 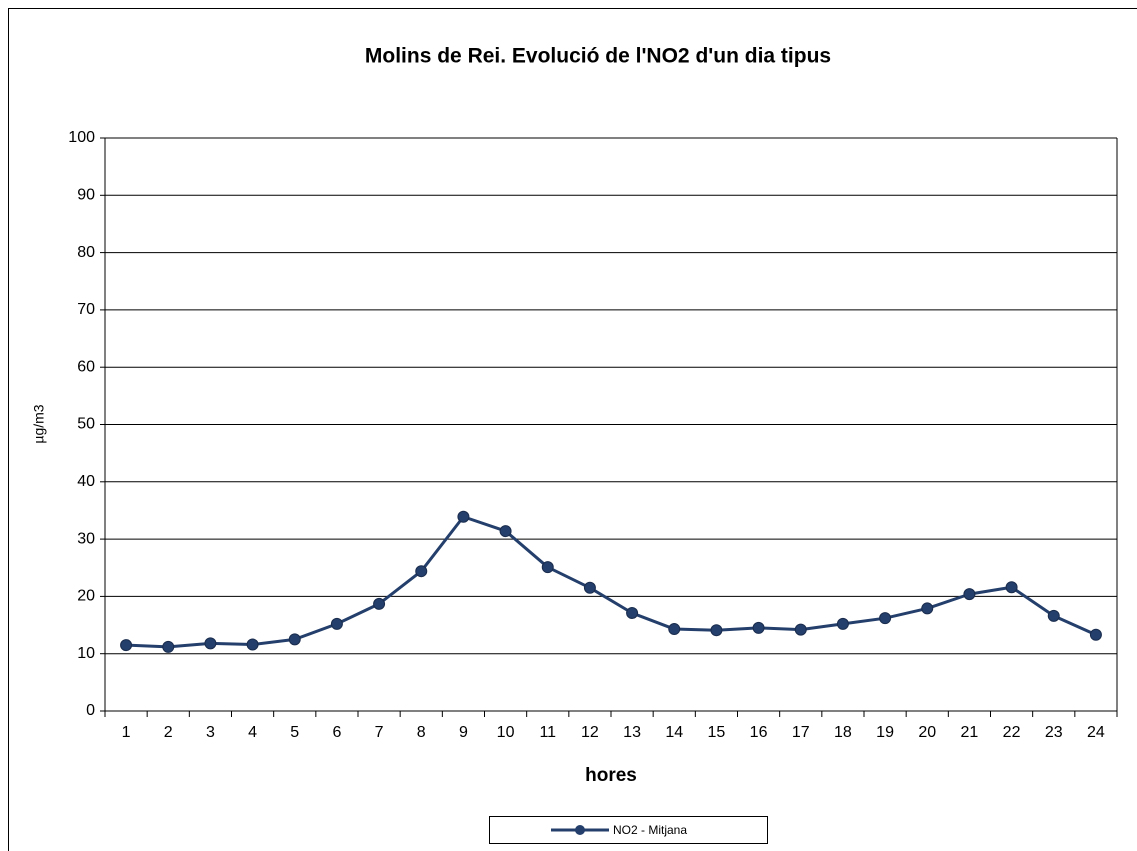 I want to click on x-tick-label: 18, so click(x=843, y=732).